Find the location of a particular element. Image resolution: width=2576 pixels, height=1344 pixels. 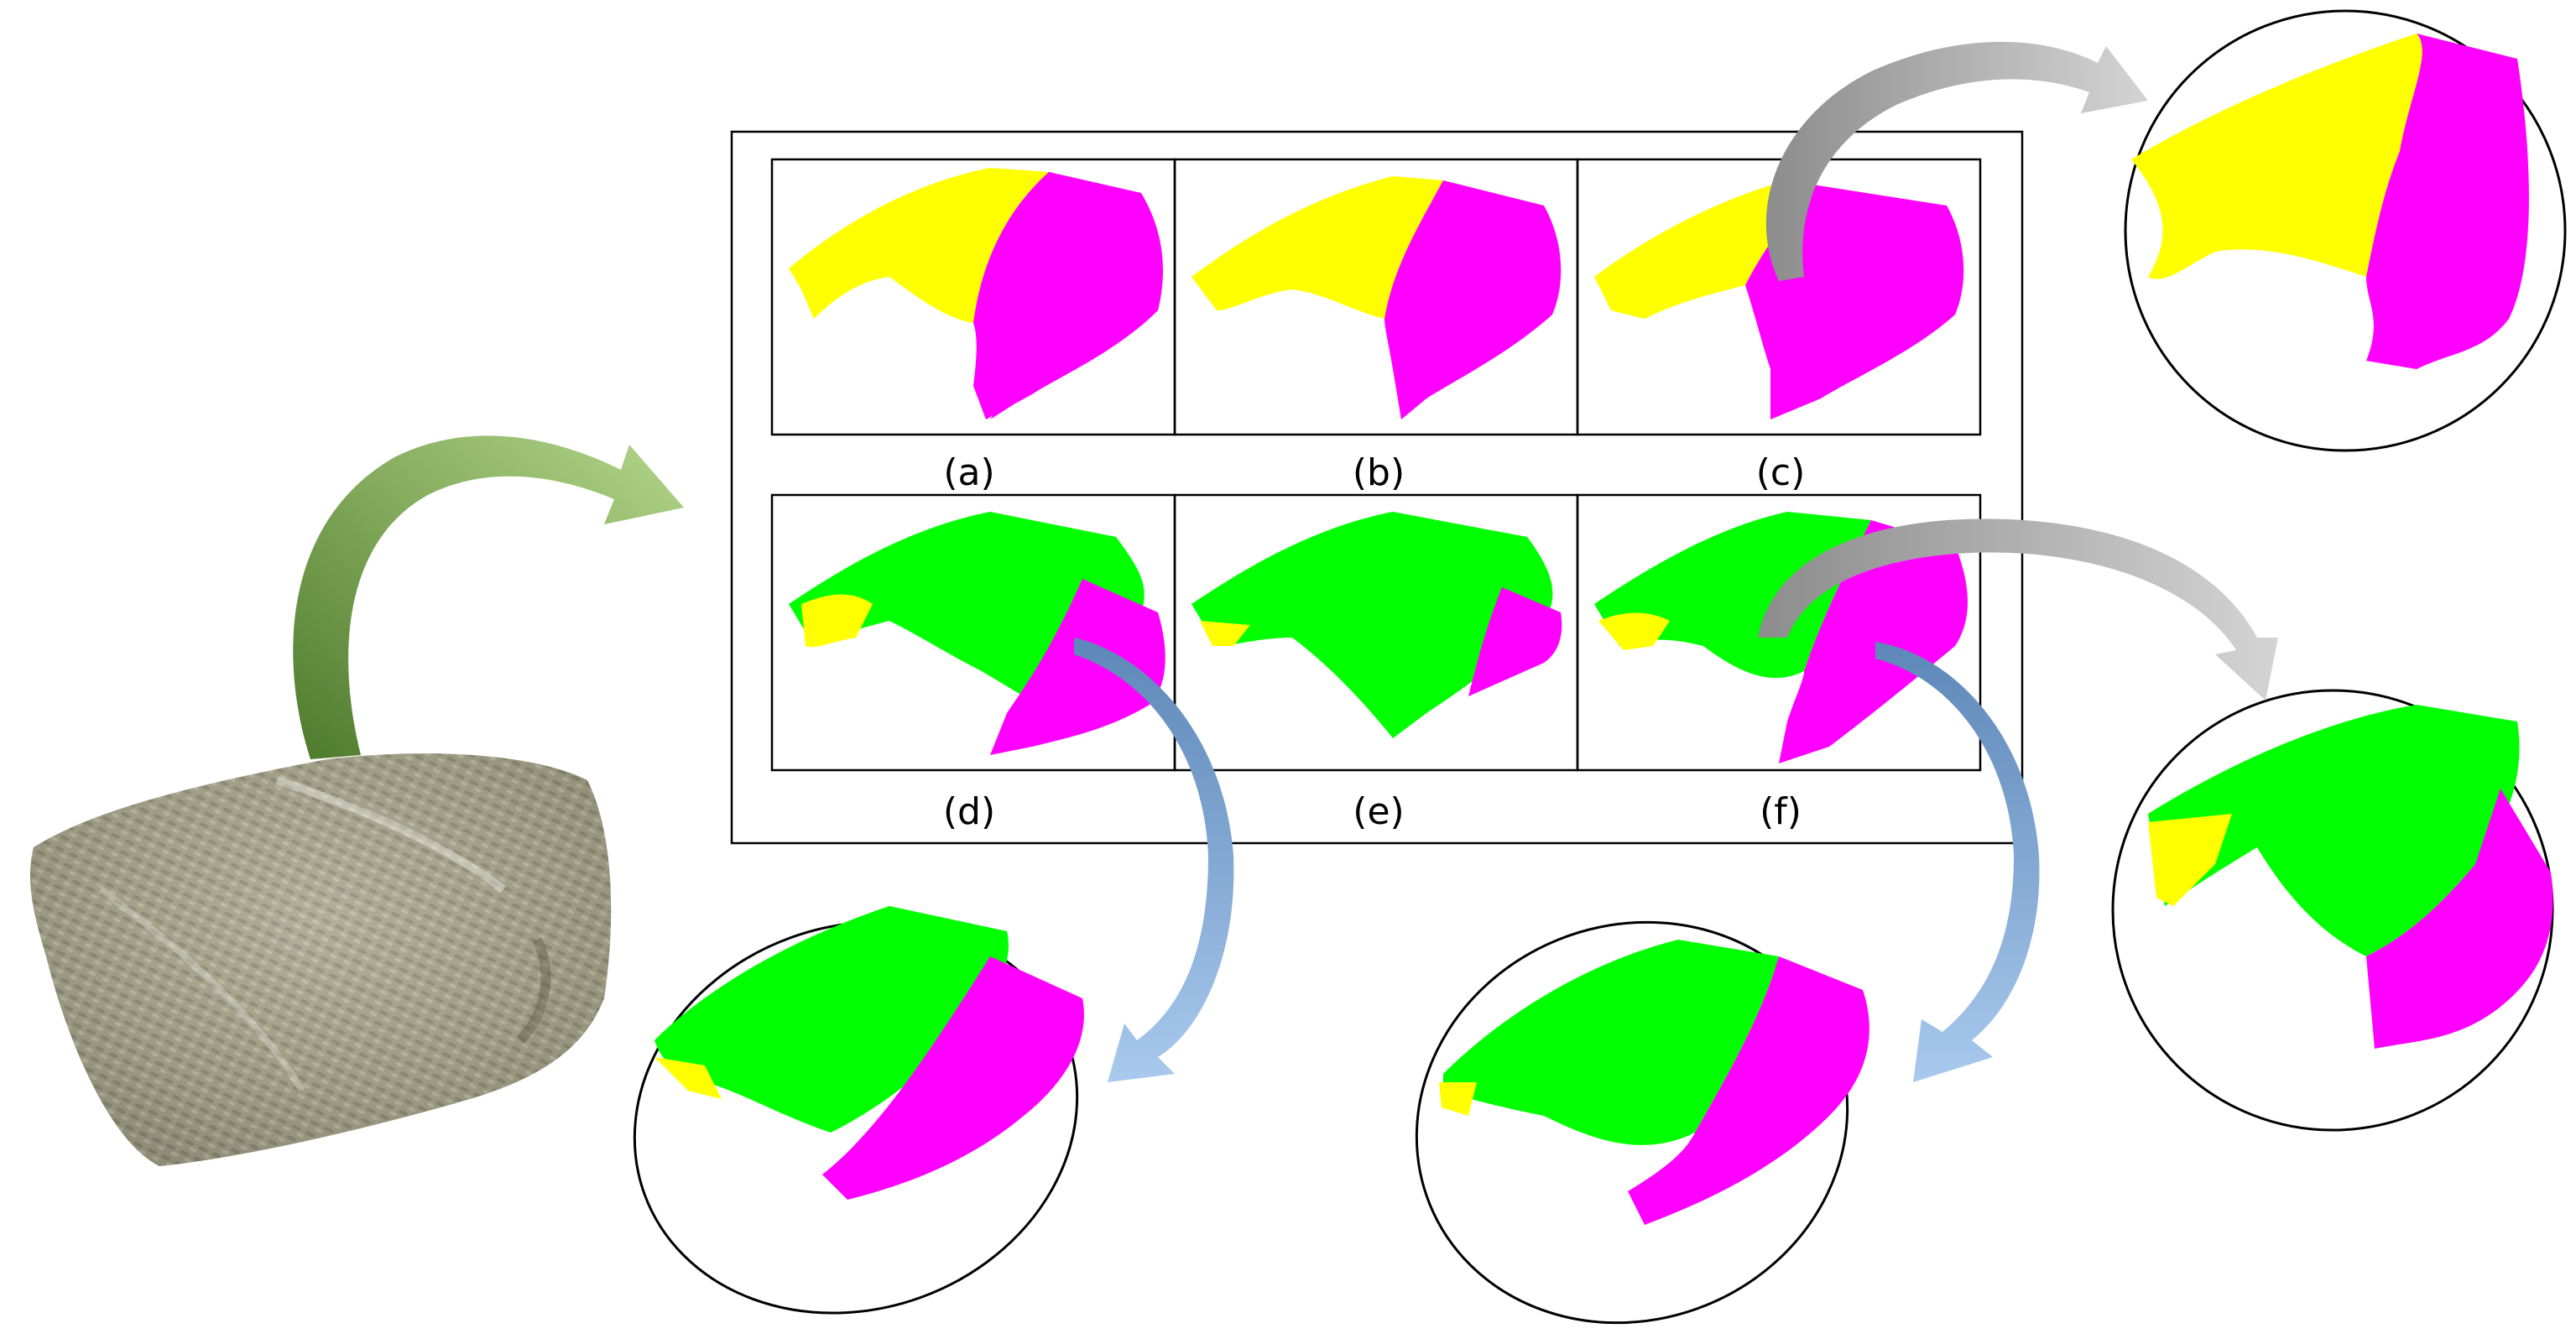

panel-label-a: (a) is located at coordinates (968, 473).